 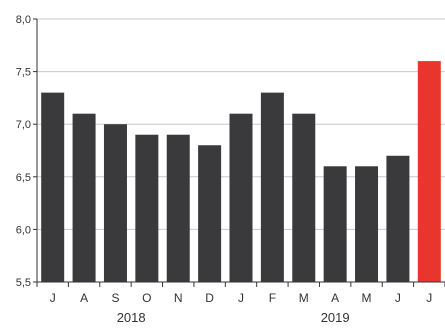 What do you see at coordinates (23, 73) in the screenshot?
I see `y-tick-label: 7,5` at bounding box center [23, 73].